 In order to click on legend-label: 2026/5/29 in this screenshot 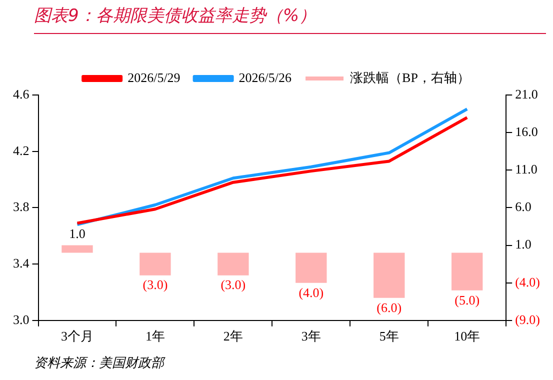, I will do `click(154, 77)`.